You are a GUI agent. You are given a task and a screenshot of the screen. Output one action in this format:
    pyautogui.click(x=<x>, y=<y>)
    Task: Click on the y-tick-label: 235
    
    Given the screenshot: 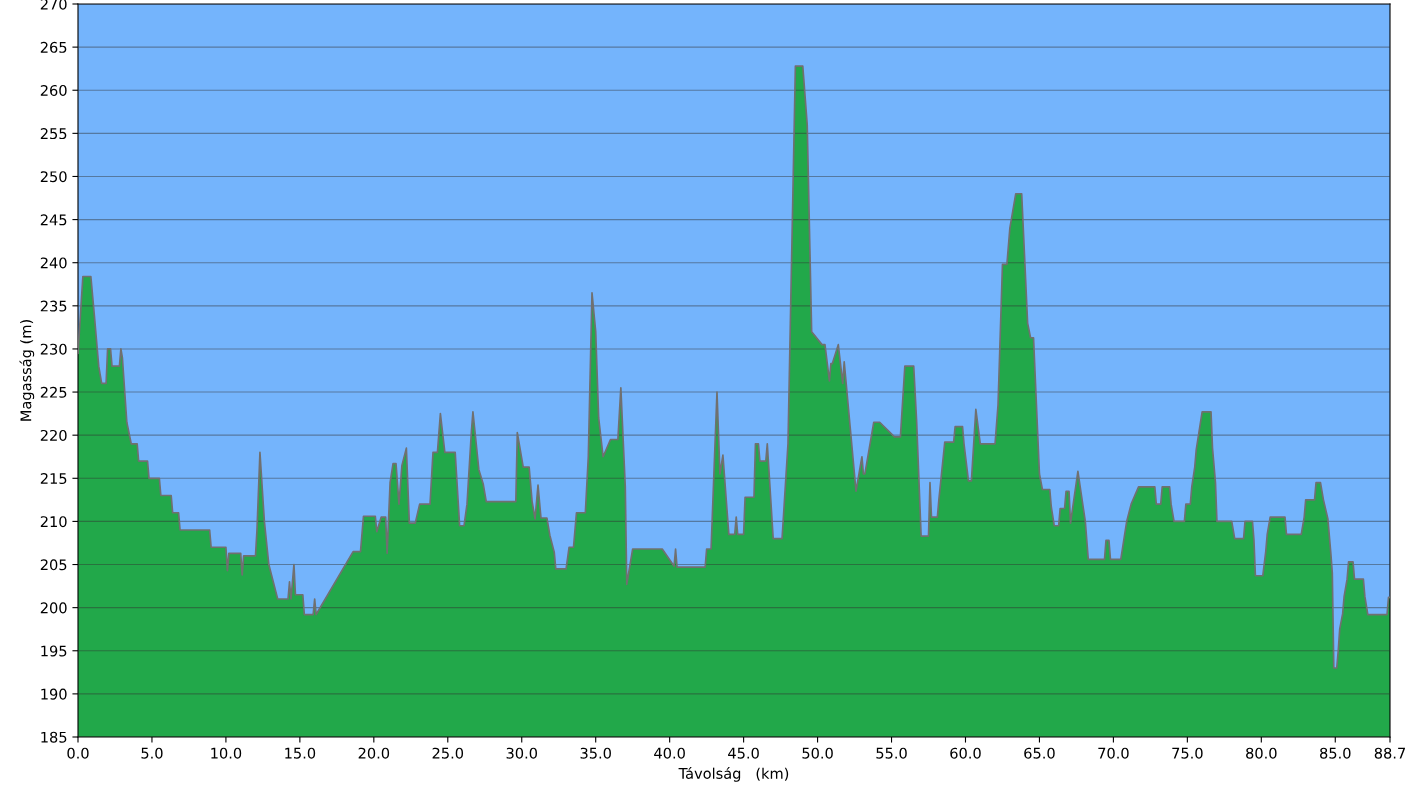 What is the action you would take?
    pyautogui.click(x=53, y=306)
    